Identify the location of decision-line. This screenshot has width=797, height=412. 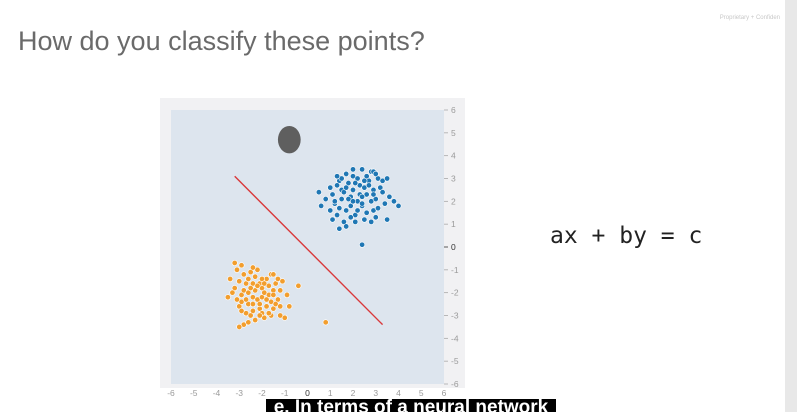
(309, 250).